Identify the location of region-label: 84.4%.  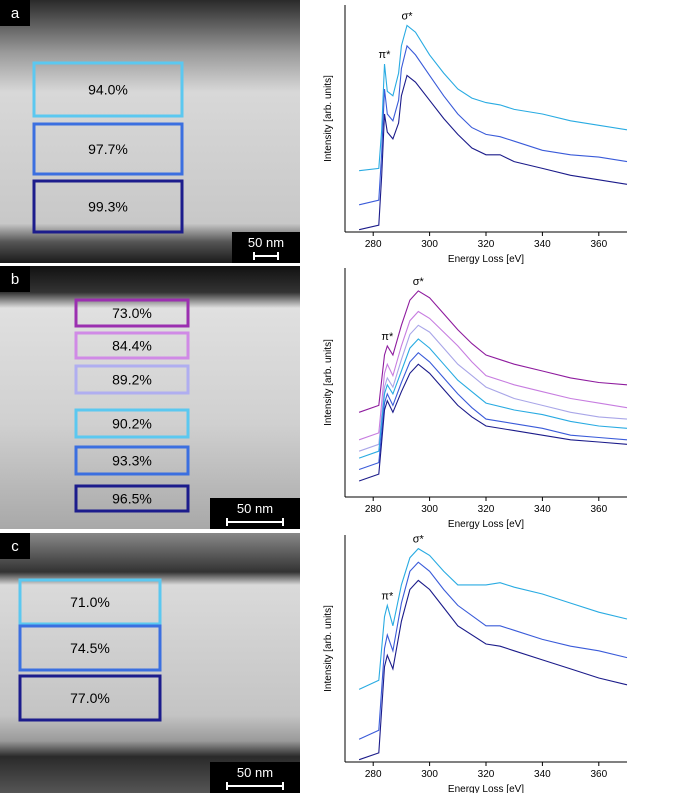
(132, 346).